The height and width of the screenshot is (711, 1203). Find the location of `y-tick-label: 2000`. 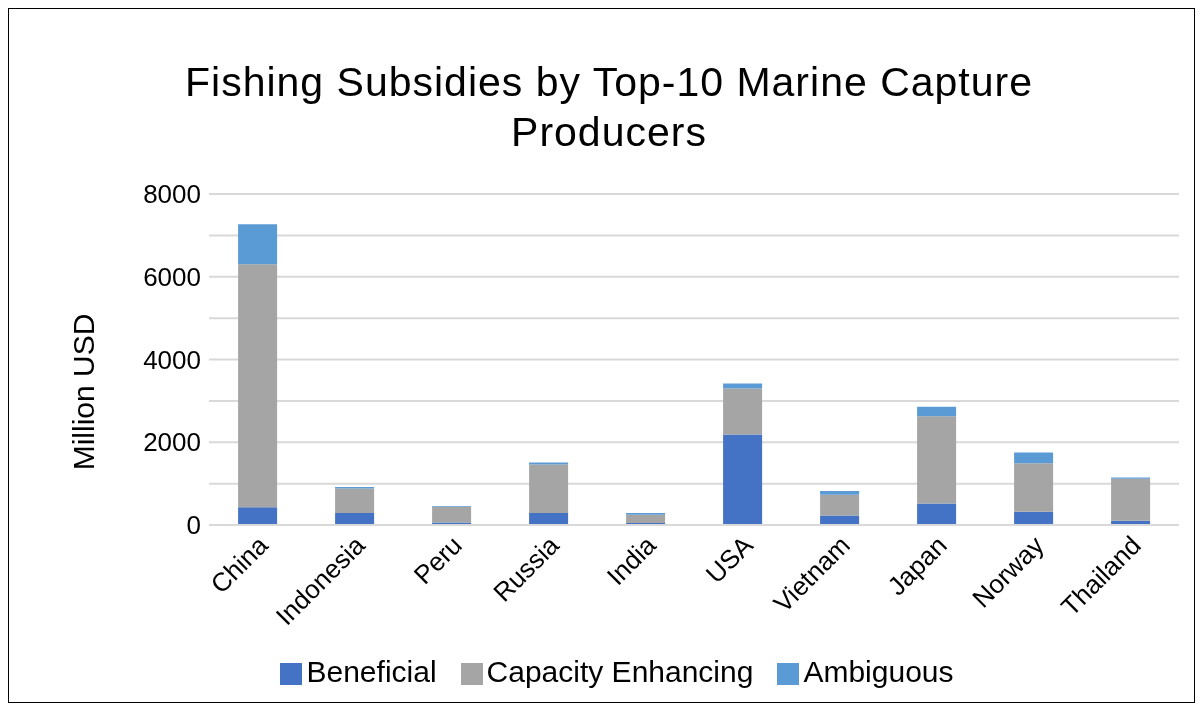

y-tick-label: 2000 is located at coordinates (172, 442).